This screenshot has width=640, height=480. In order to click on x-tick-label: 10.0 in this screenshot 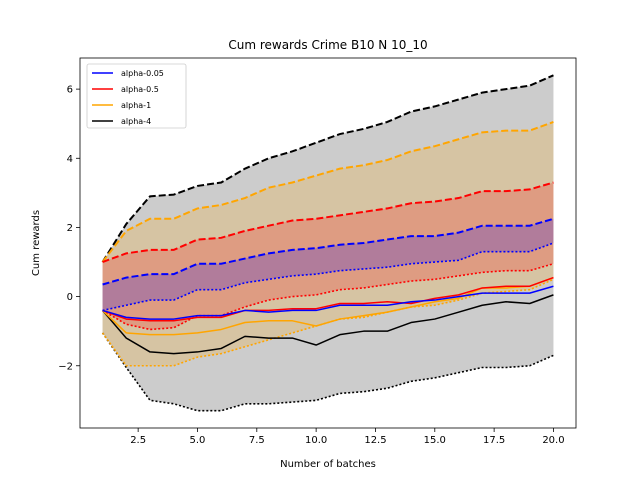, I will do `click(316, 440)`.